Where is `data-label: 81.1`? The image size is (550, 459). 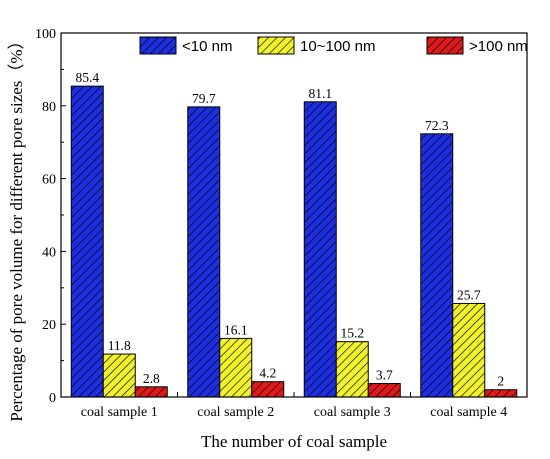 data-label: 81.1 is located at coordinates (320, 93).